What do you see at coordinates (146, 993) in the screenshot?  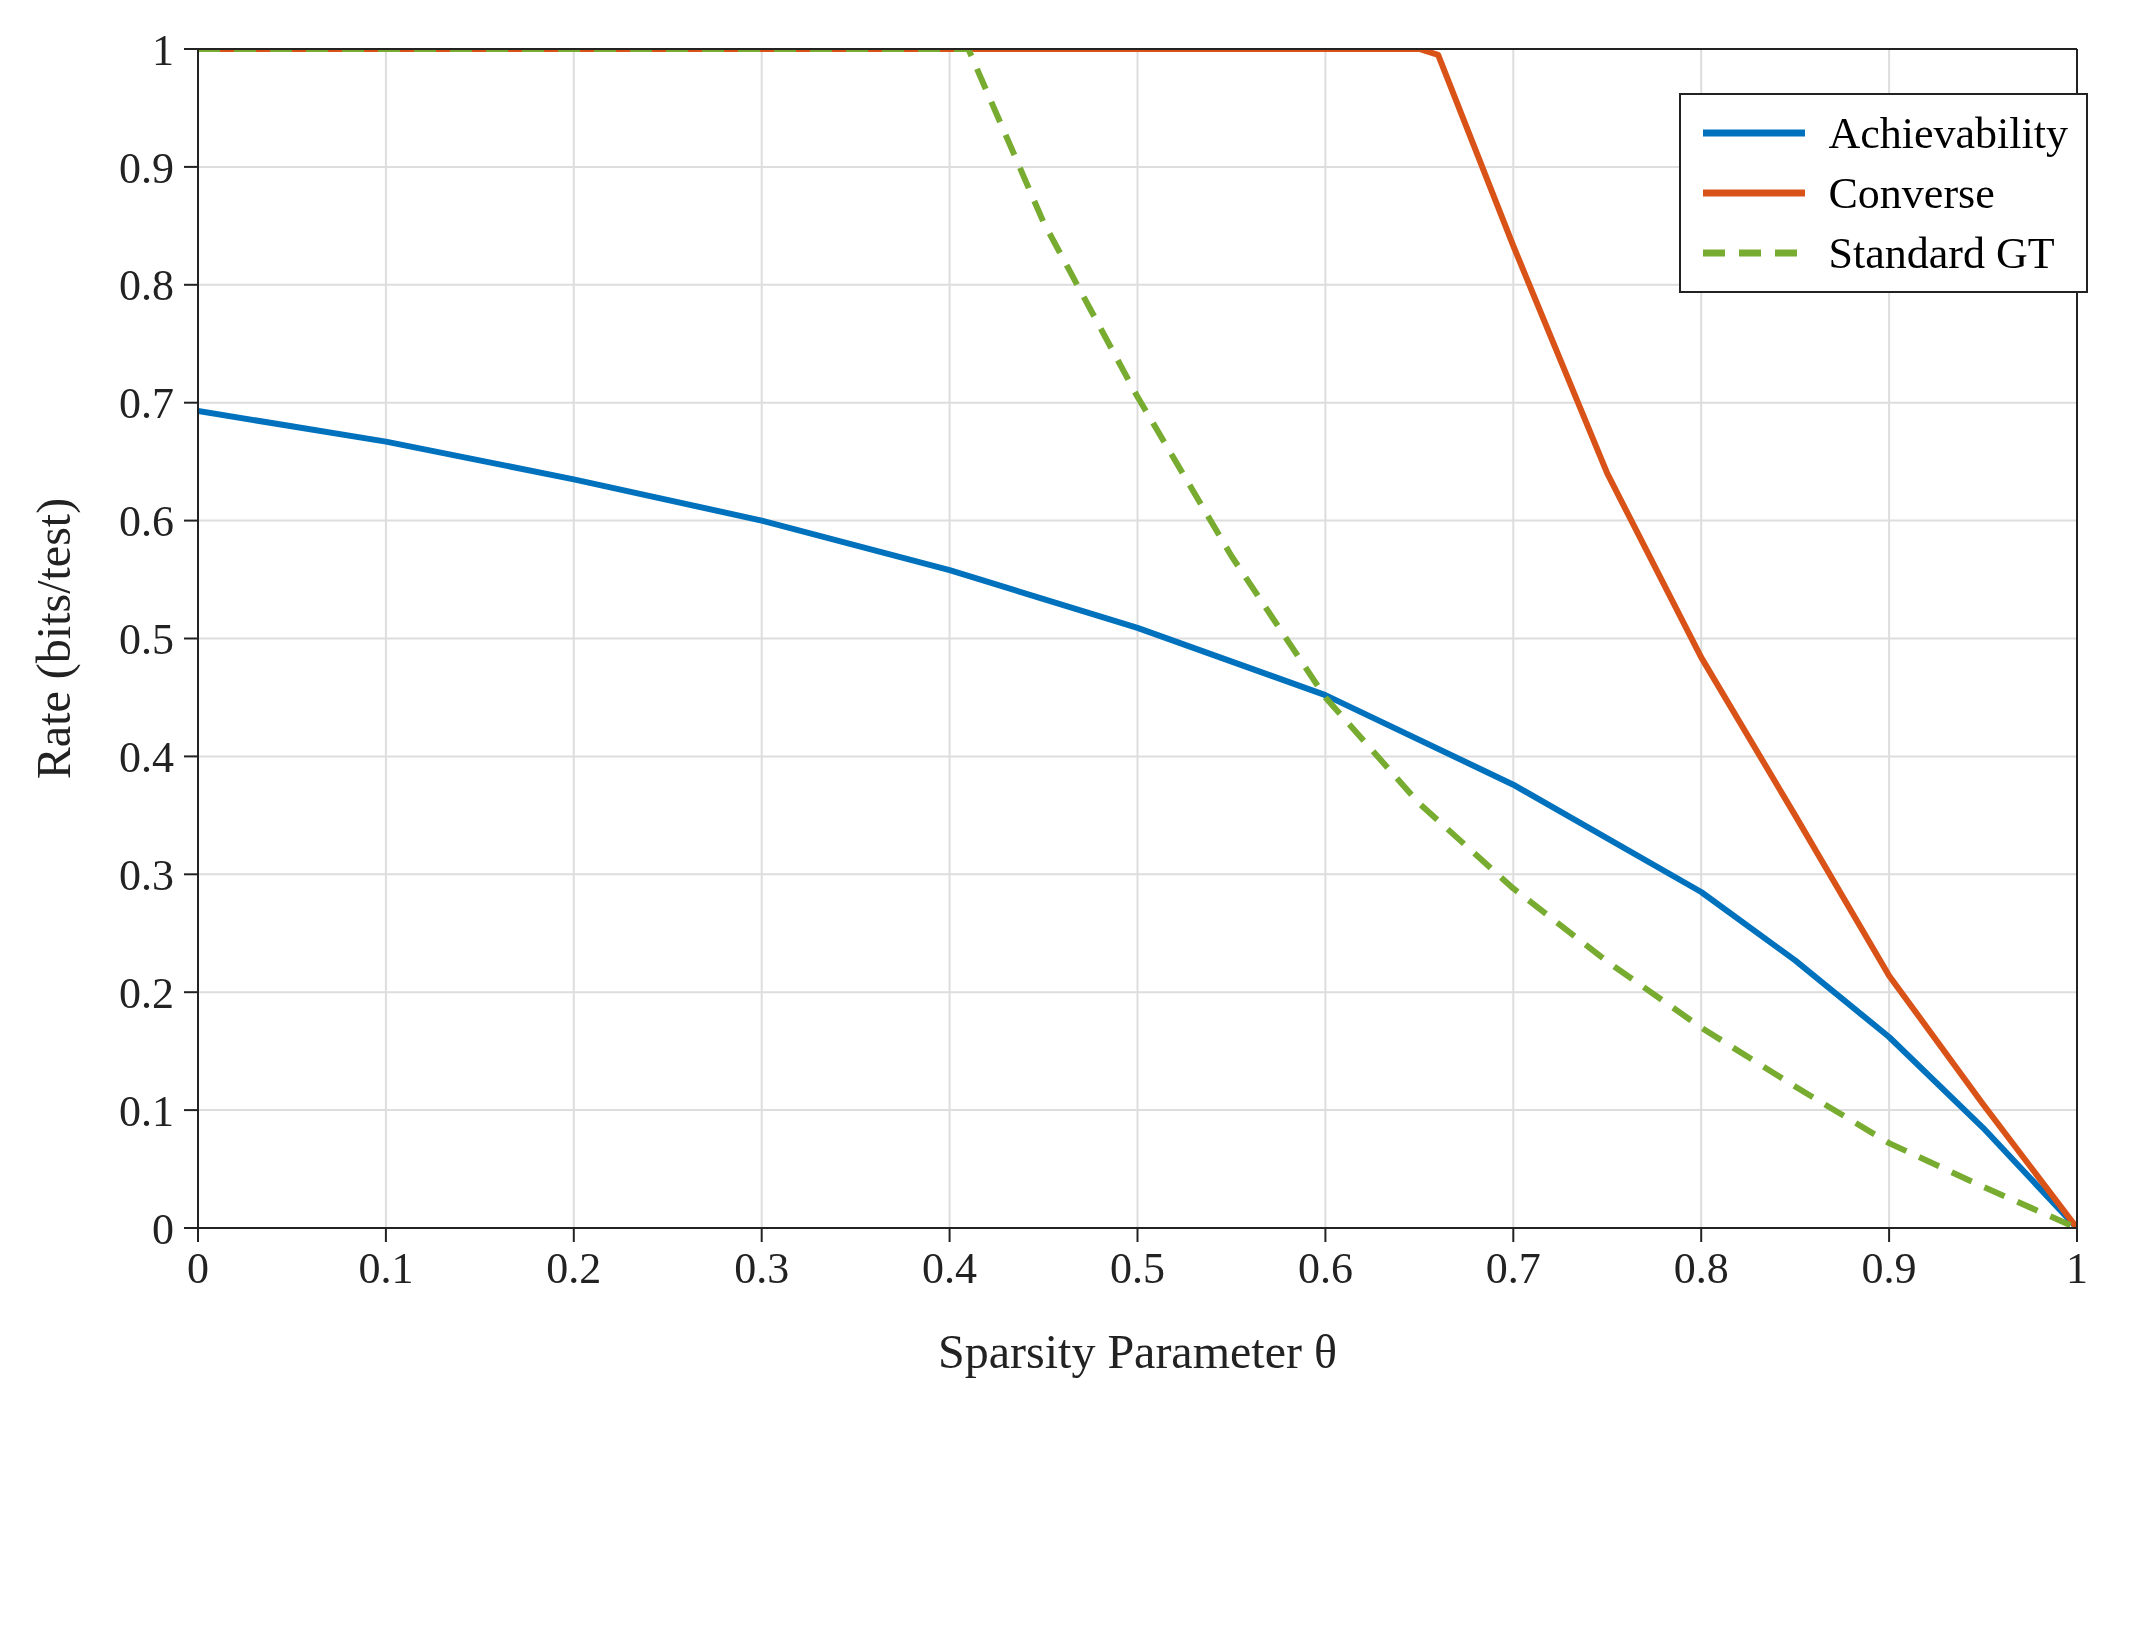 I see `y-tick-label: 0.2` at bounding box center [146, 993].